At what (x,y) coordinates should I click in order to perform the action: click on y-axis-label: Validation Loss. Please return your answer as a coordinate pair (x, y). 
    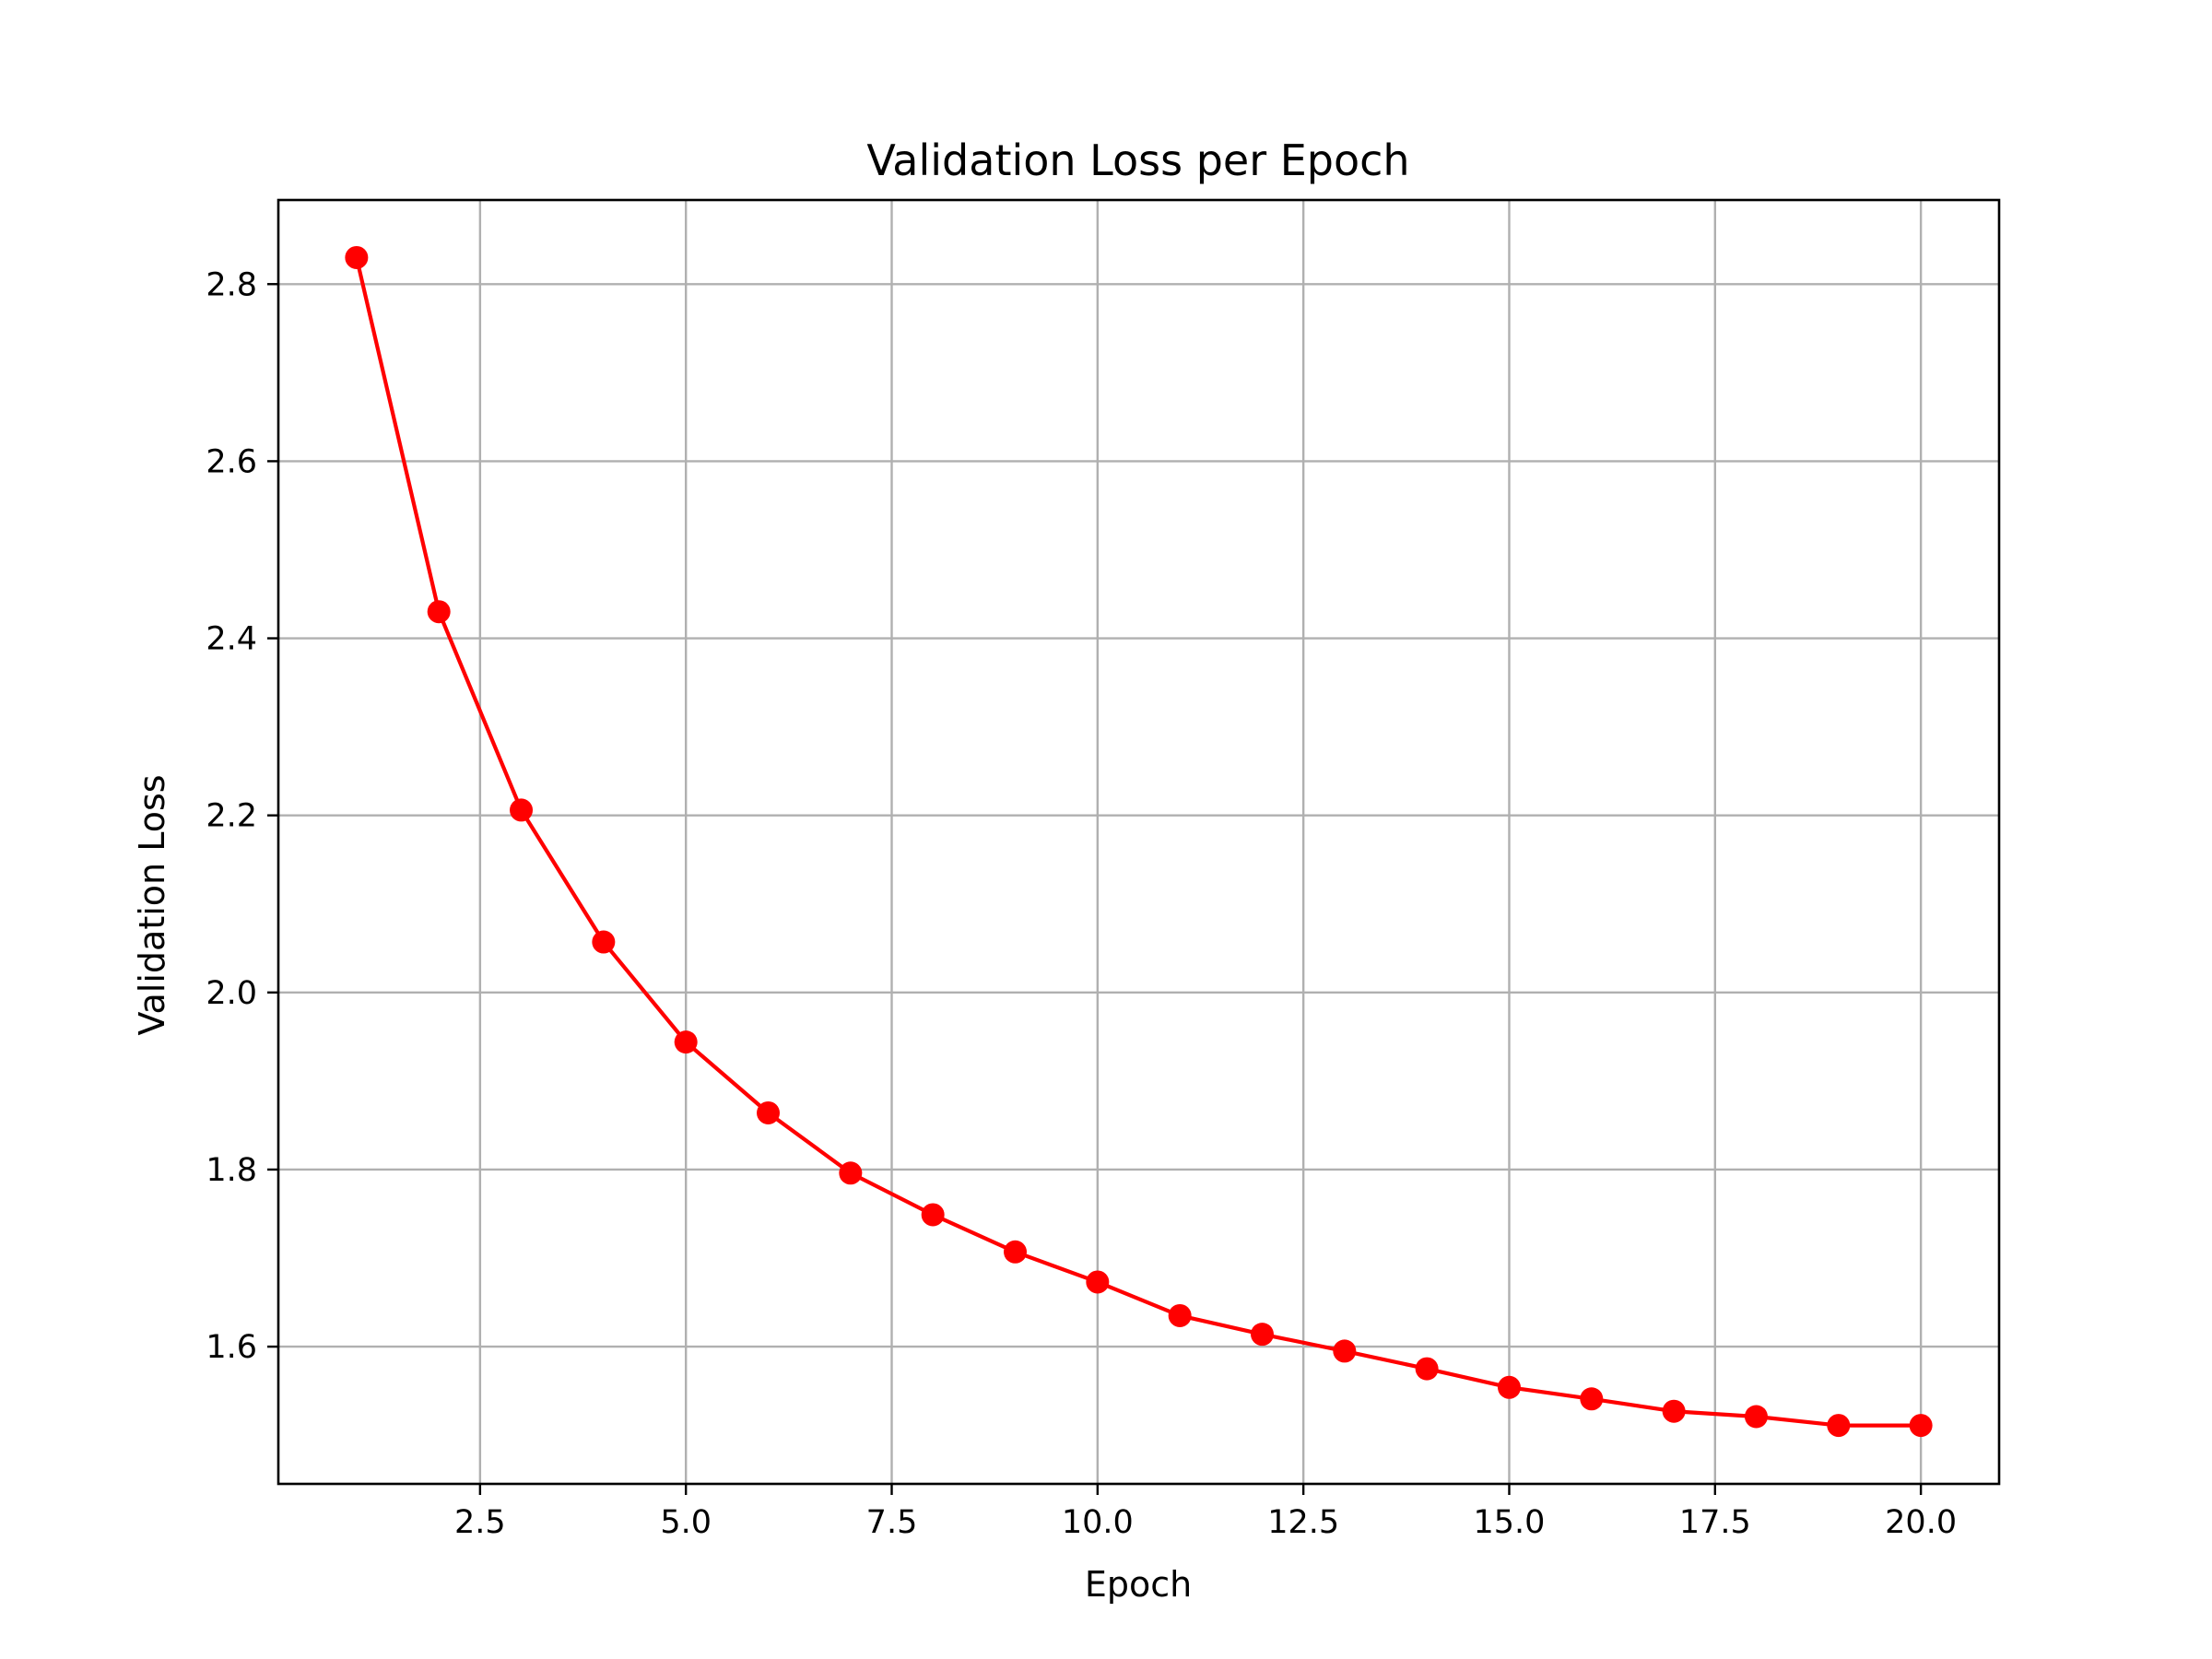
    Looking at the image, I should click on (152, 904).